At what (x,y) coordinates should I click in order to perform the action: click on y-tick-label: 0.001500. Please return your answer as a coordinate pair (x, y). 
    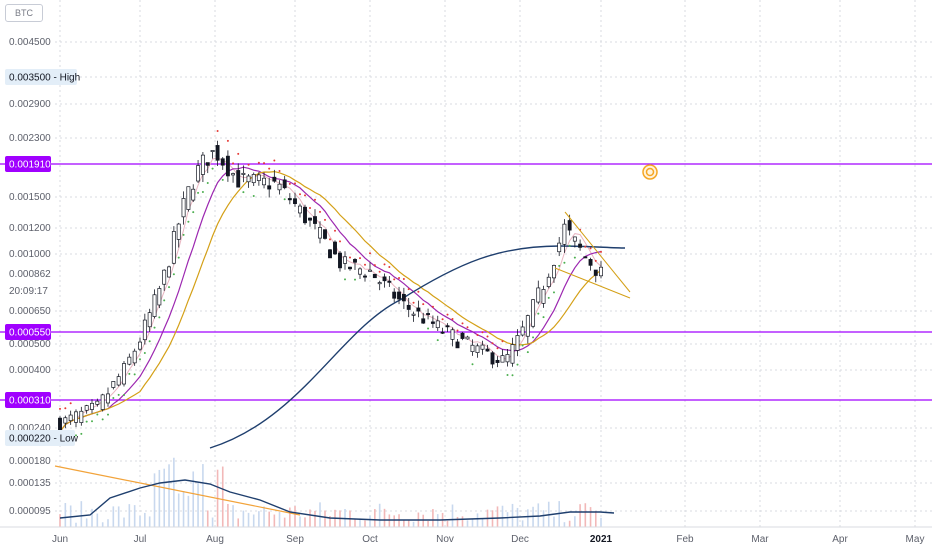
    Looking at the image, I should click on (30, 197).